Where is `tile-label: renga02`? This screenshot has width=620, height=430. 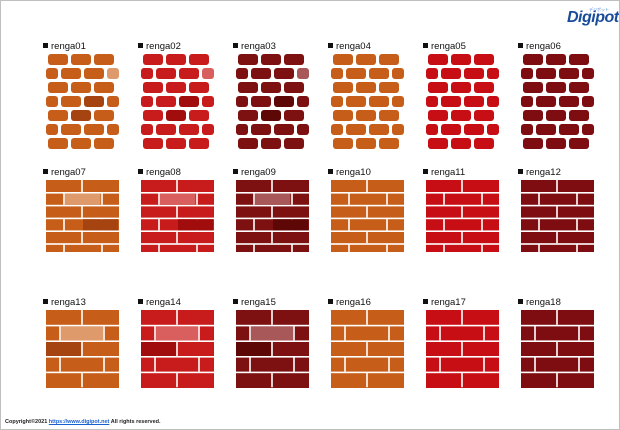
tile-label: renga02 is located at coordinates (159, 46).